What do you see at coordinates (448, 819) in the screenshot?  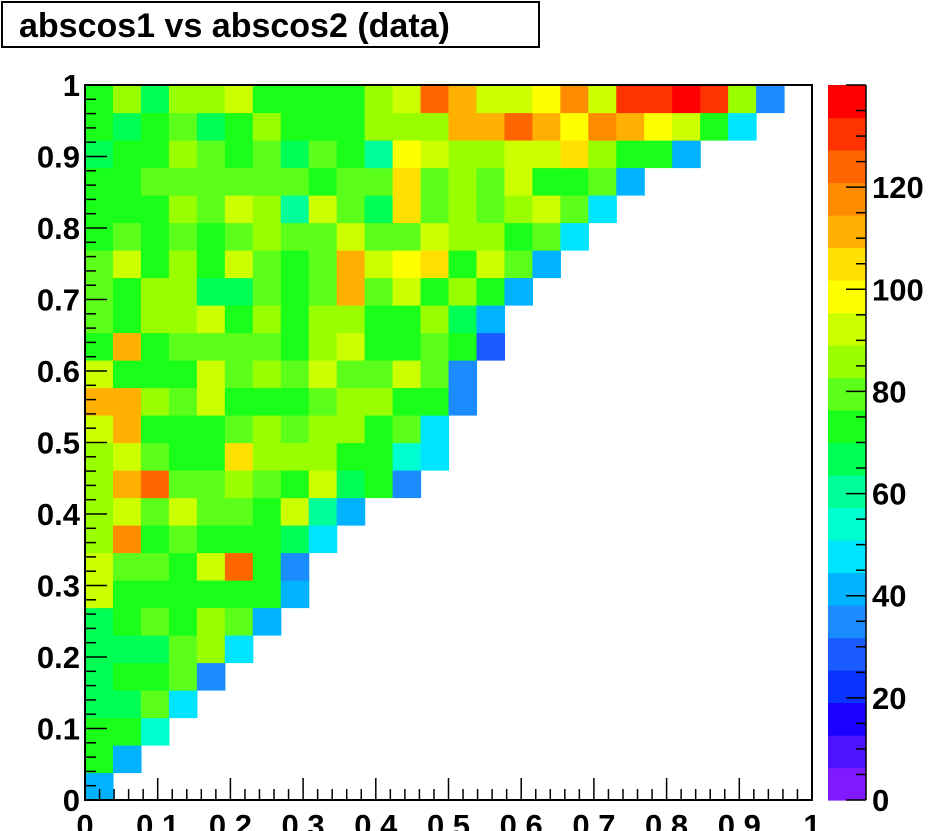 I see `x-tick-labels: 0 0.1 0.2 0.3 0.4 0.5 0.6 0.7 0.8 0.9 1` at bounding box center [448, 819].